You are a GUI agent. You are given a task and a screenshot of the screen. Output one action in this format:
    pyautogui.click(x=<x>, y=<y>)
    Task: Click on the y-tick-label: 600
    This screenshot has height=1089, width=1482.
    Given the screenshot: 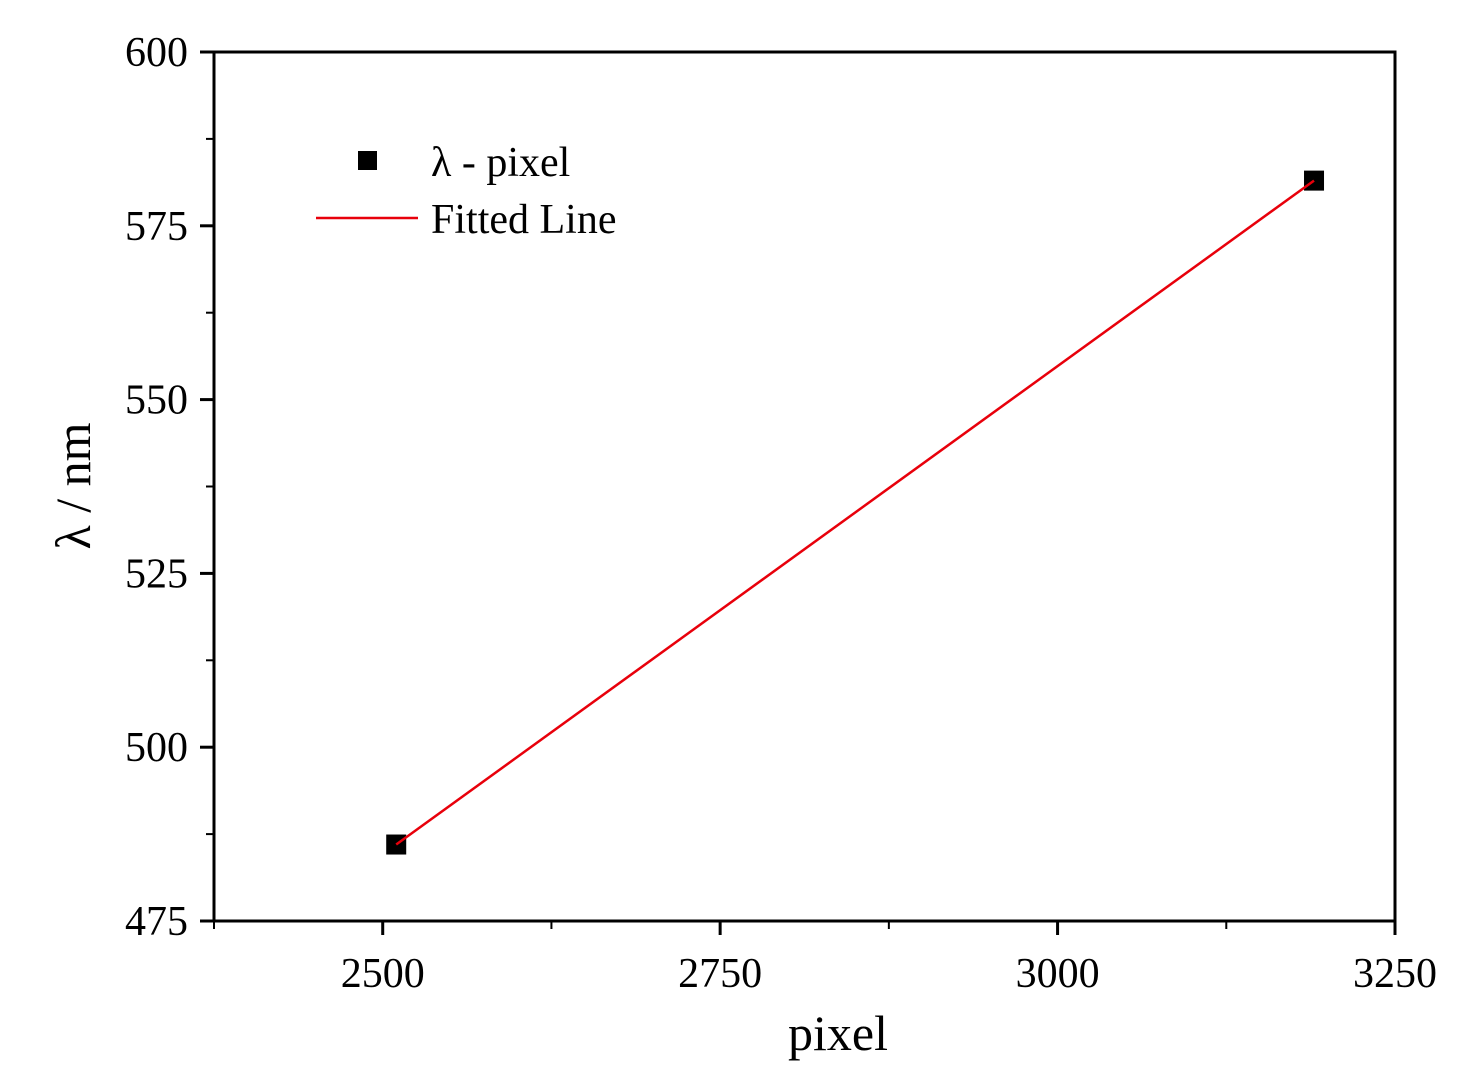 What is the action you would take?
    pyautogui.click(x=156, y=53)
    